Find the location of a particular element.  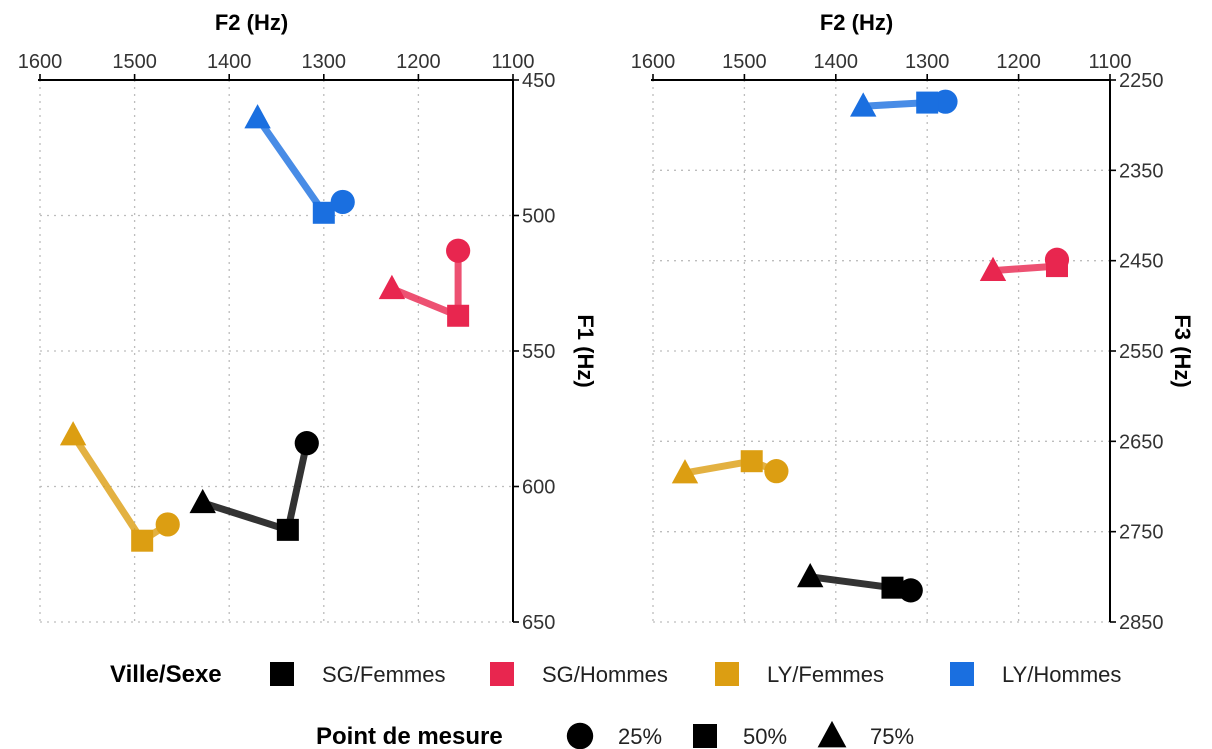

y-tick-label: 600 is located at coordinates (538, 488).